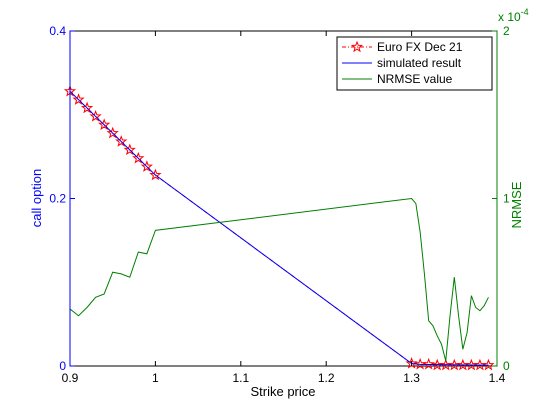  I want to click on legend-label-euro-fx: Euro FX Dec 21, so click(420, 47).